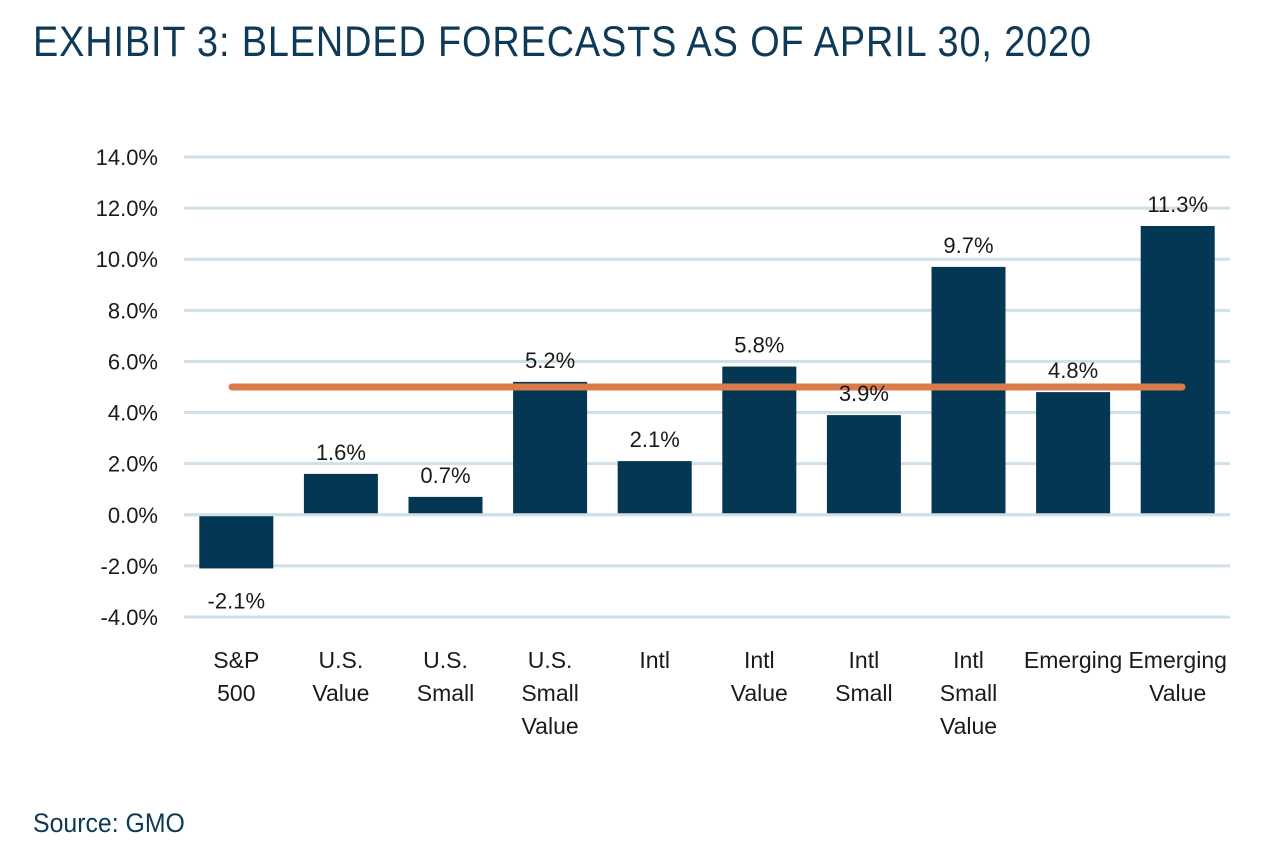 This screenshot has width=1282, height=860. What do you see at coordinates (864, 393) in the screenshot?
I see `data-label: 3.9%` at bounding box center [864, 393].